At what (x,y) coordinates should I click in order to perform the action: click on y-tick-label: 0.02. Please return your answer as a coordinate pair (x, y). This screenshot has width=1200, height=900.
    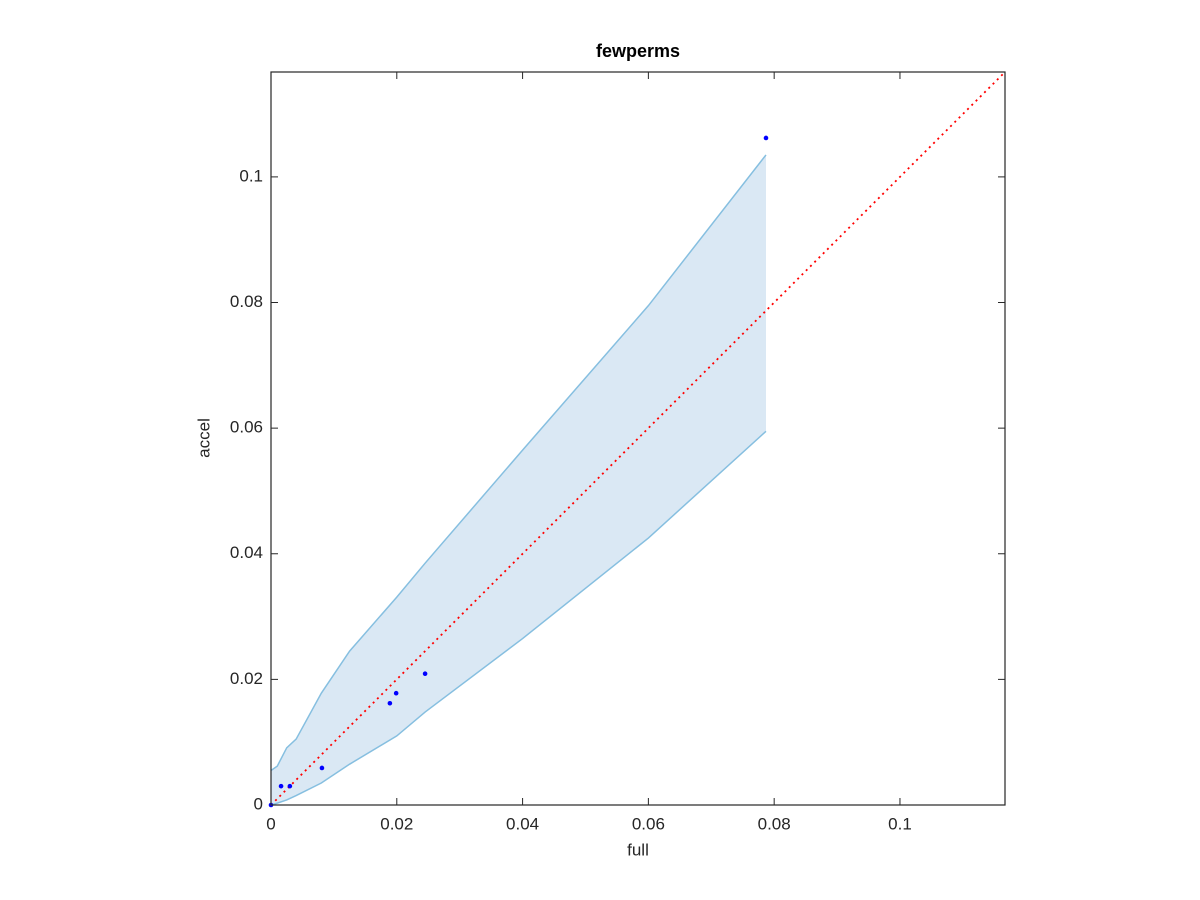
    Looking at the image, I should click on (246, 678).